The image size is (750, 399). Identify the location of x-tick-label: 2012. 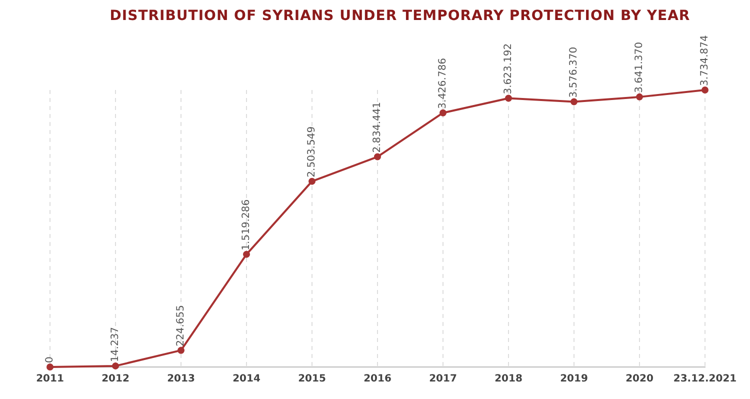
(116, 379).